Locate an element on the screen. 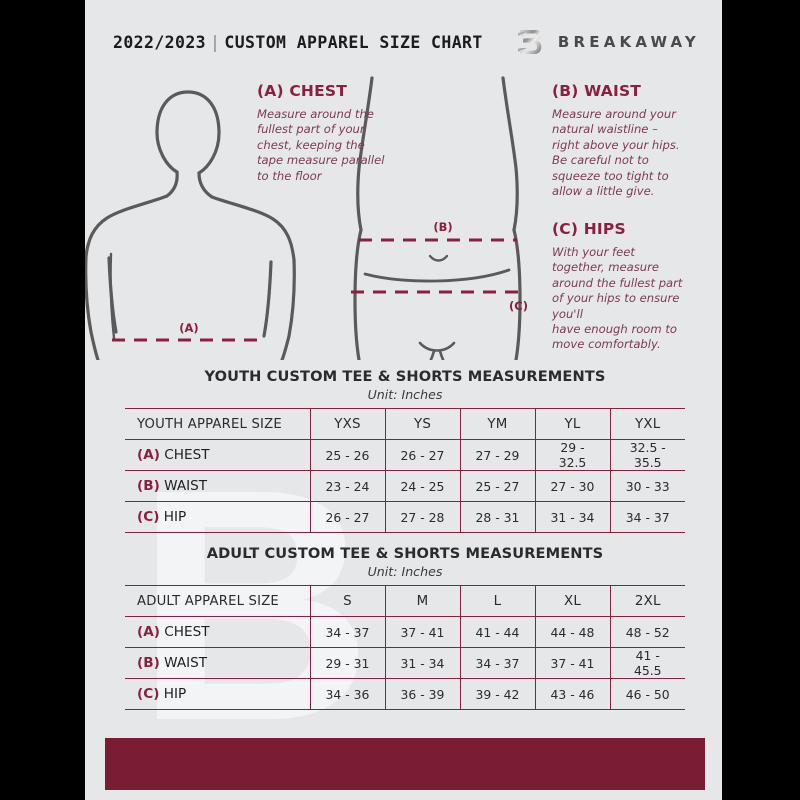 This screenshot has height=800, width=800. adult-header-row: ADULT APPAREL SIZE S M L XL 2XL is located at coordinates (405, 601).